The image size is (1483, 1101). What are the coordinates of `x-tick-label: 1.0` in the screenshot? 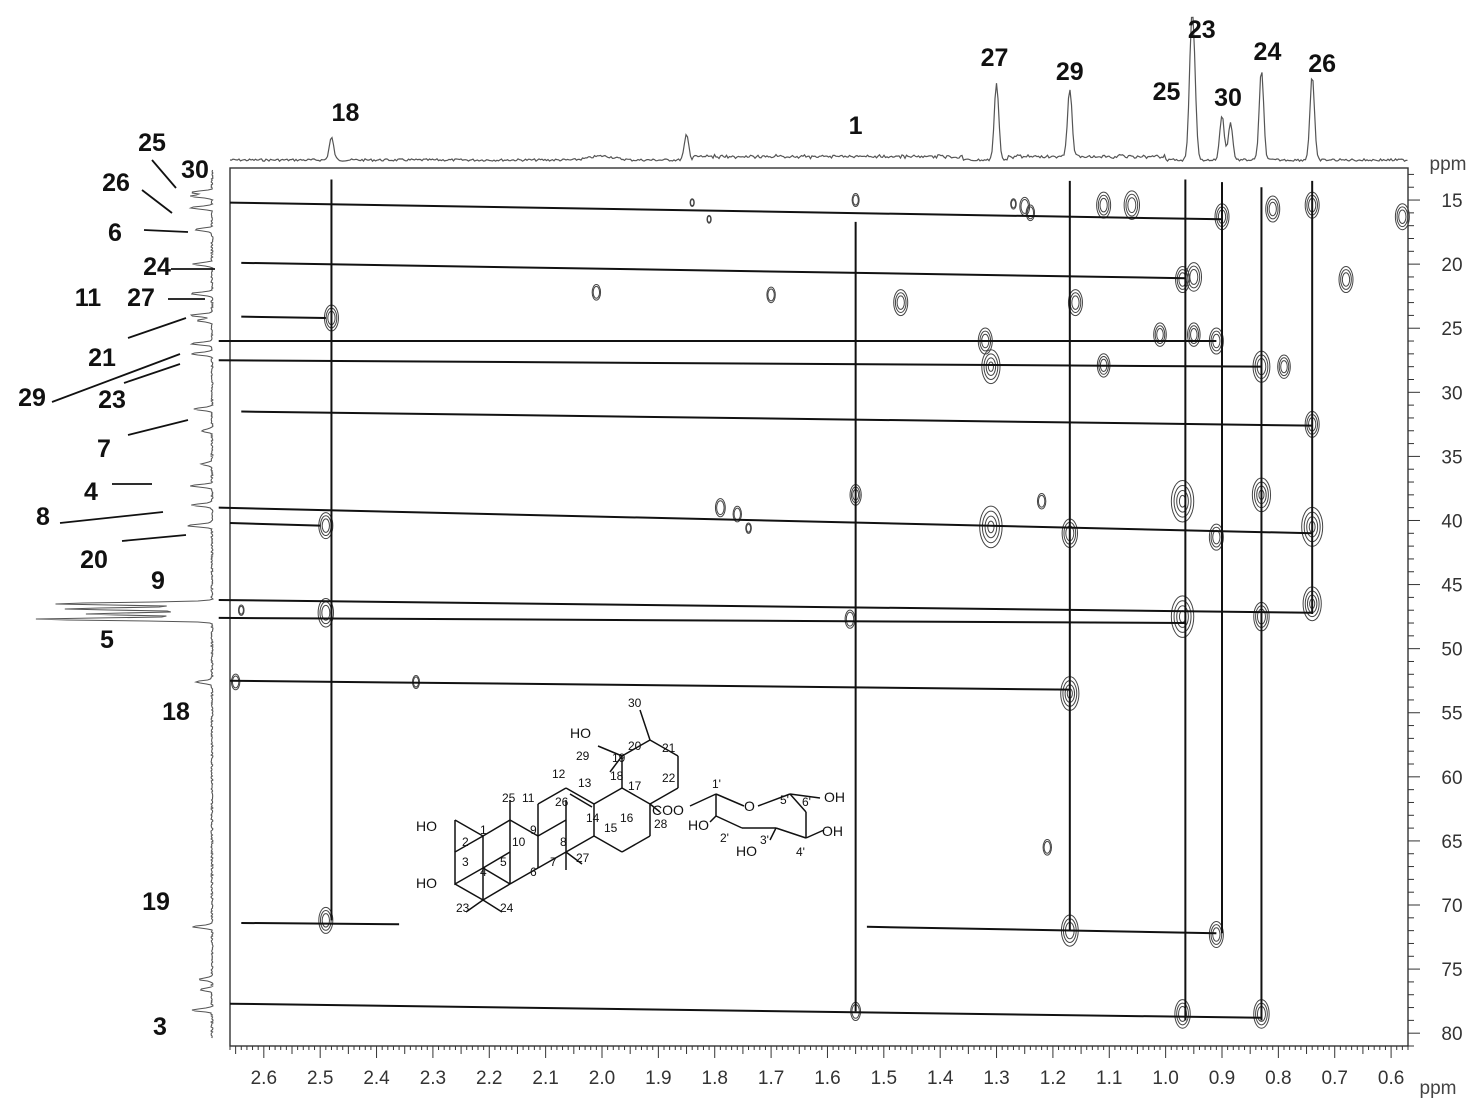 It's located at (1165, 1078).